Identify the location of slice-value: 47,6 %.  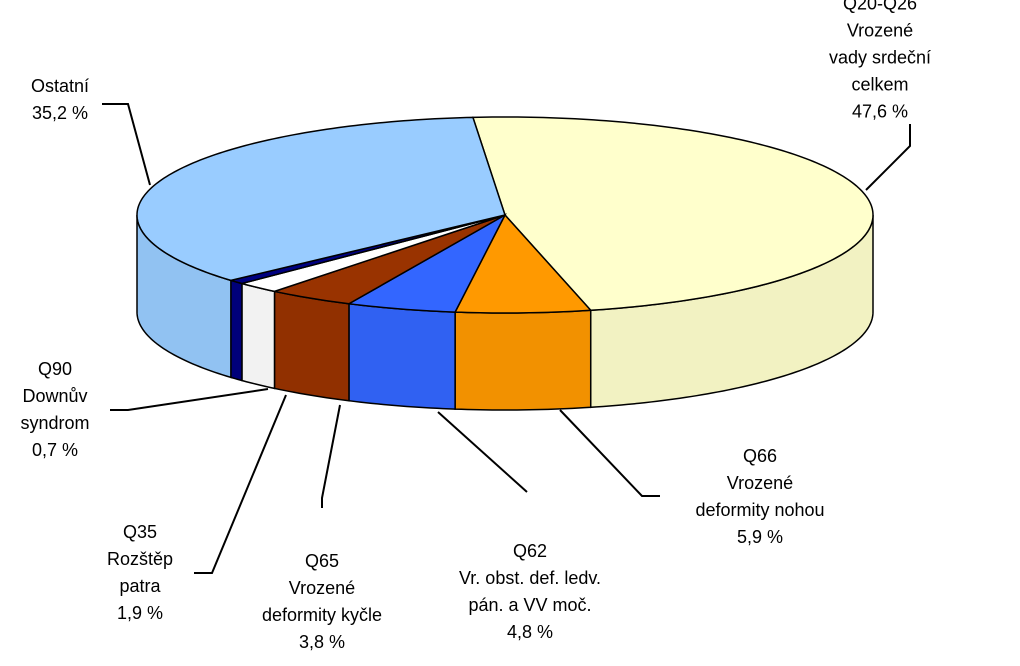
(880, 111).